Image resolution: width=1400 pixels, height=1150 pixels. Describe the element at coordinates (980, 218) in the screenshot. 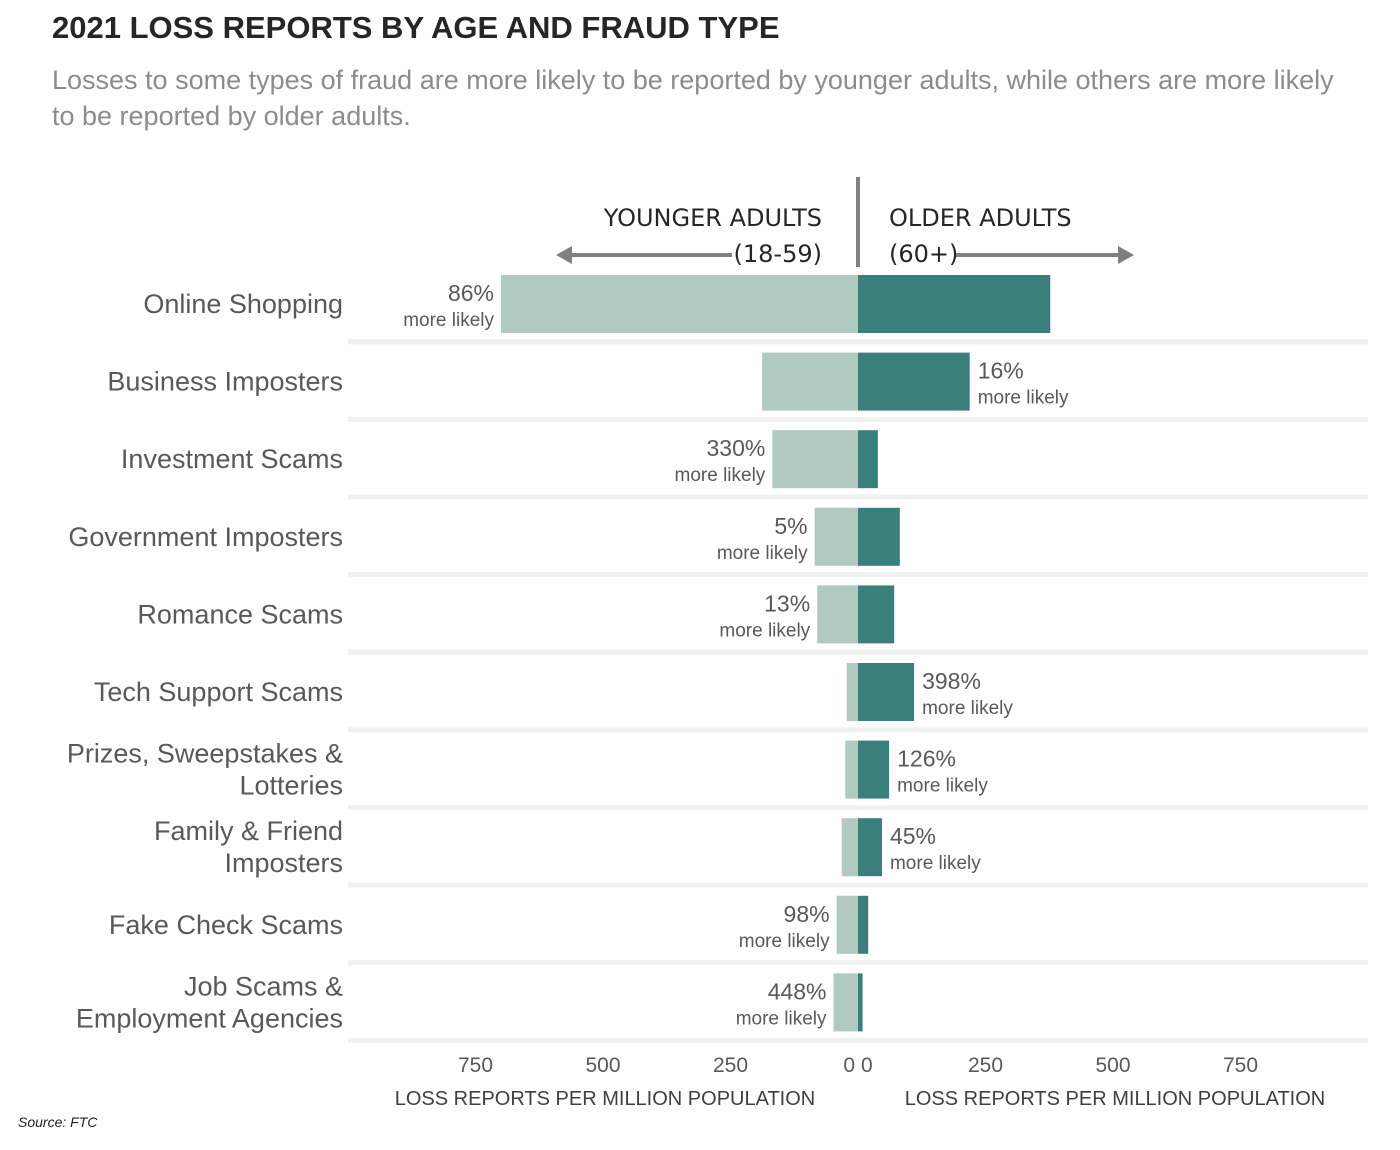

I see `direction-label-older: OLDER ADULTS` at that location.